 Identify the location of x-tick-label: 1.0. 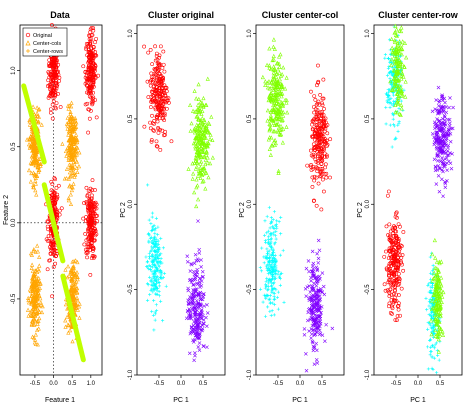
(91, 384).